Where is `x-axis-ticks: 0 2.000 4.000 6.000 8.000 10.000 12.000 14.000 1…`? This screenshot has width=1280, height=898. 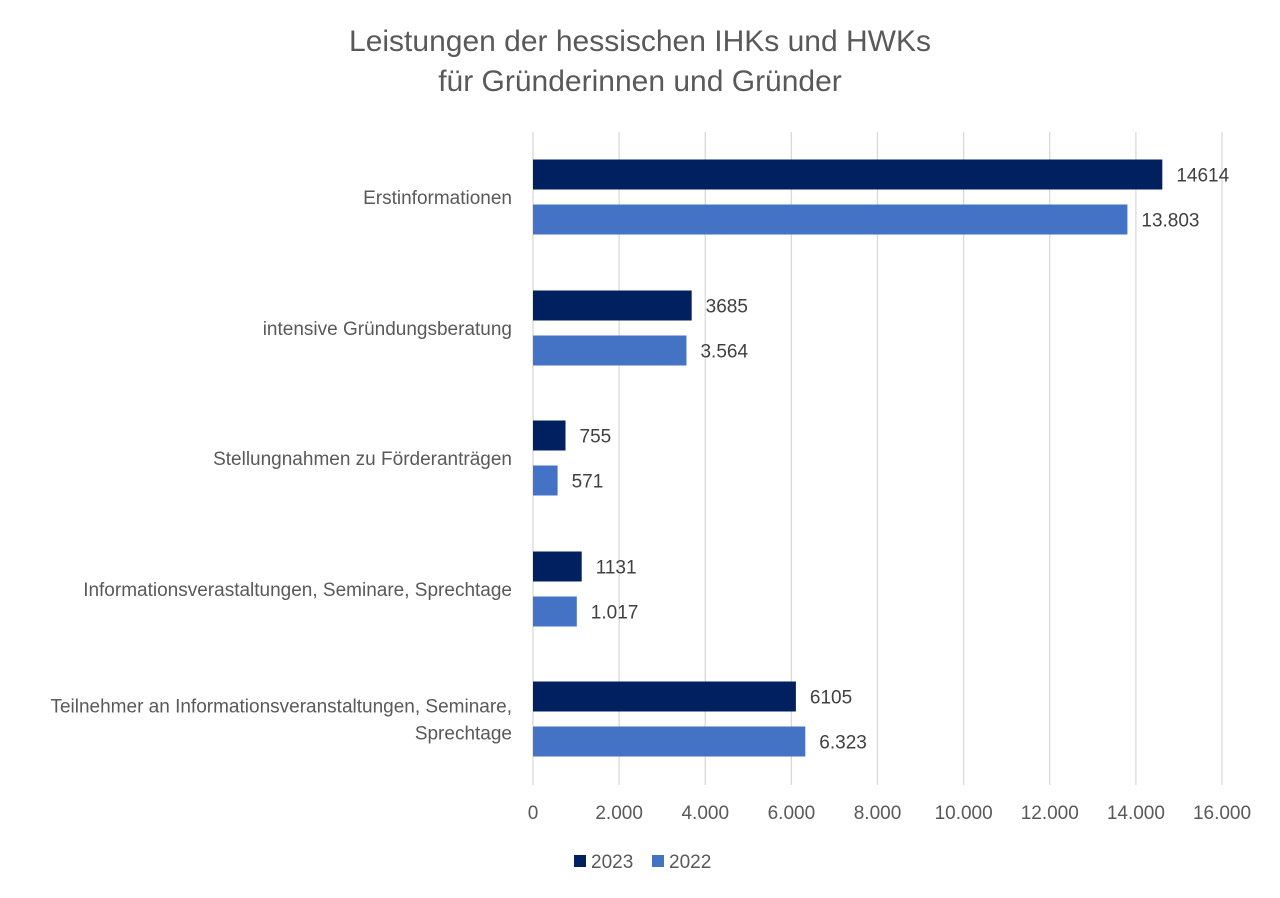
x-axis-ticks: 0 2.000 4.000 6.000 8.000 10.000 12.000 14.000 1… is located at coordinates (889, 813).